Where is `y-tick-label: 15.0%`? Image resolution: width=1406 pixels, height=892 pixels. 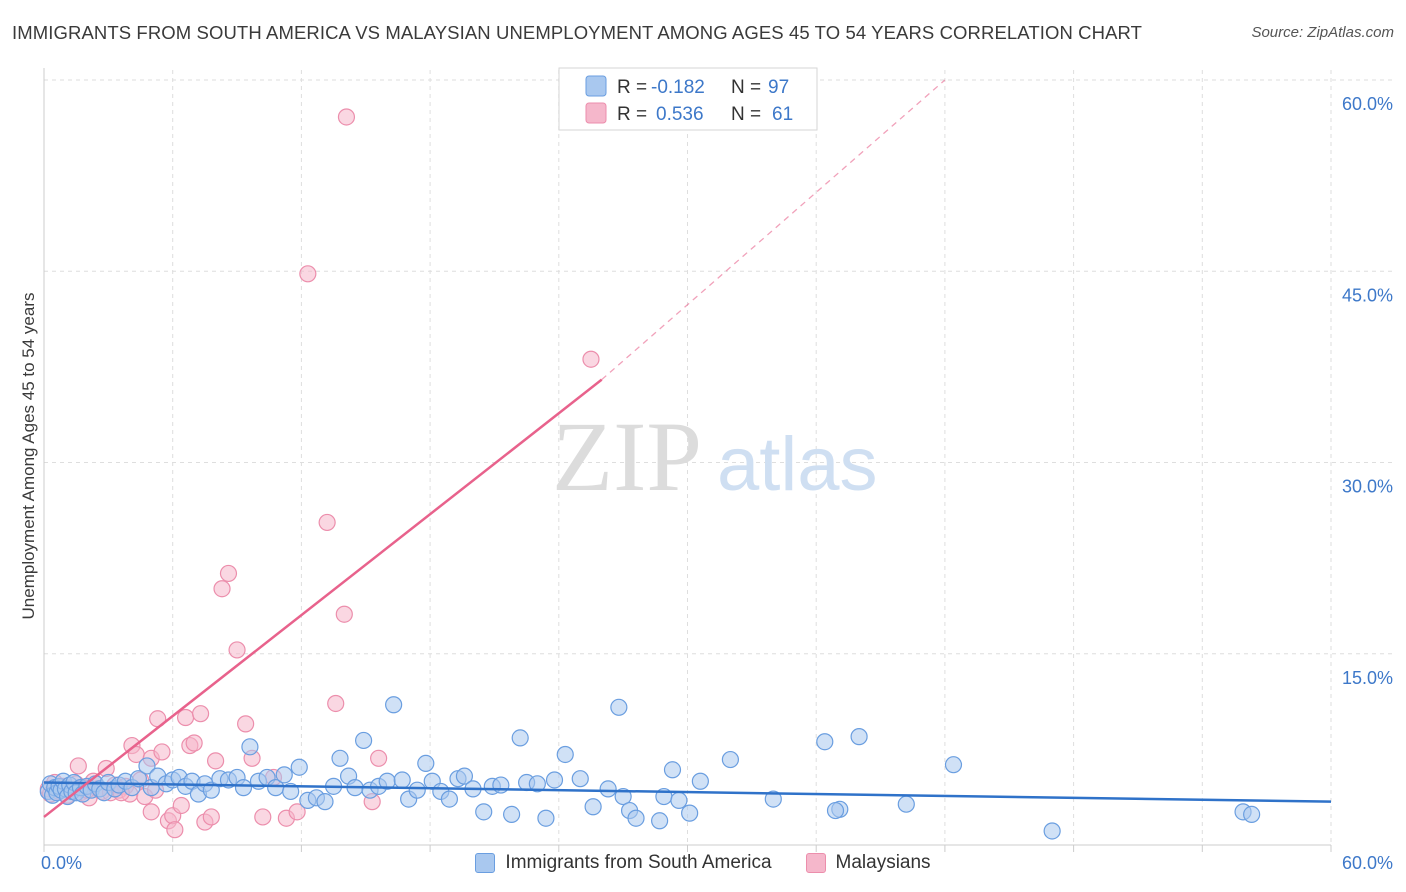
y-tick-label: 15.0% is located at coordinates (1367, 678).